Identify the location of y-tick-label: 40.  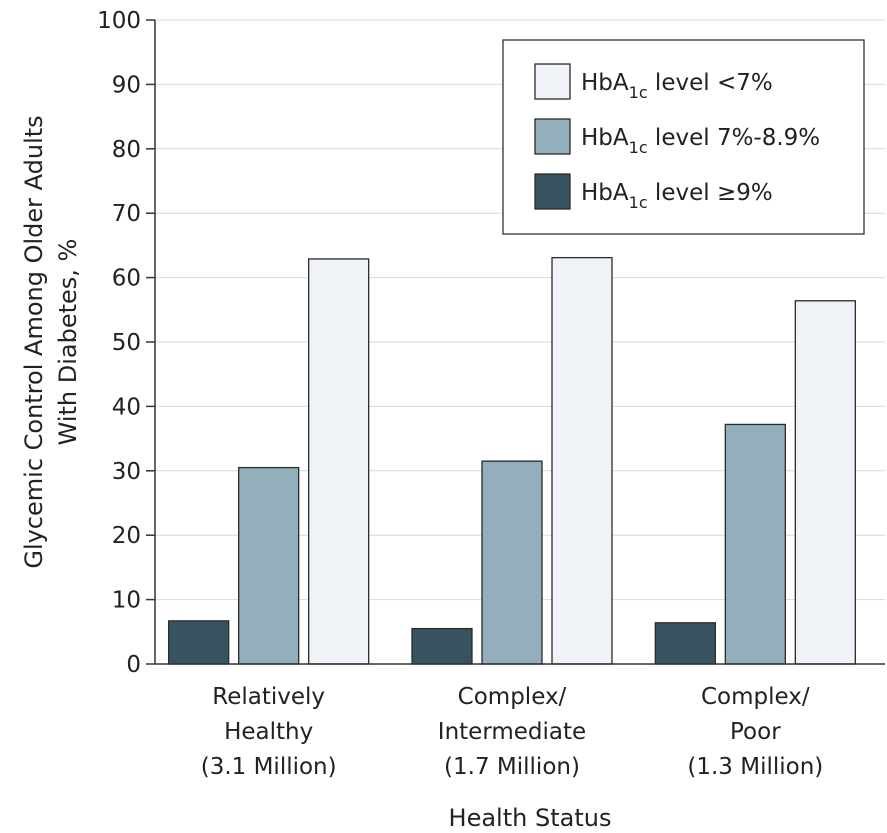
(126, 407).